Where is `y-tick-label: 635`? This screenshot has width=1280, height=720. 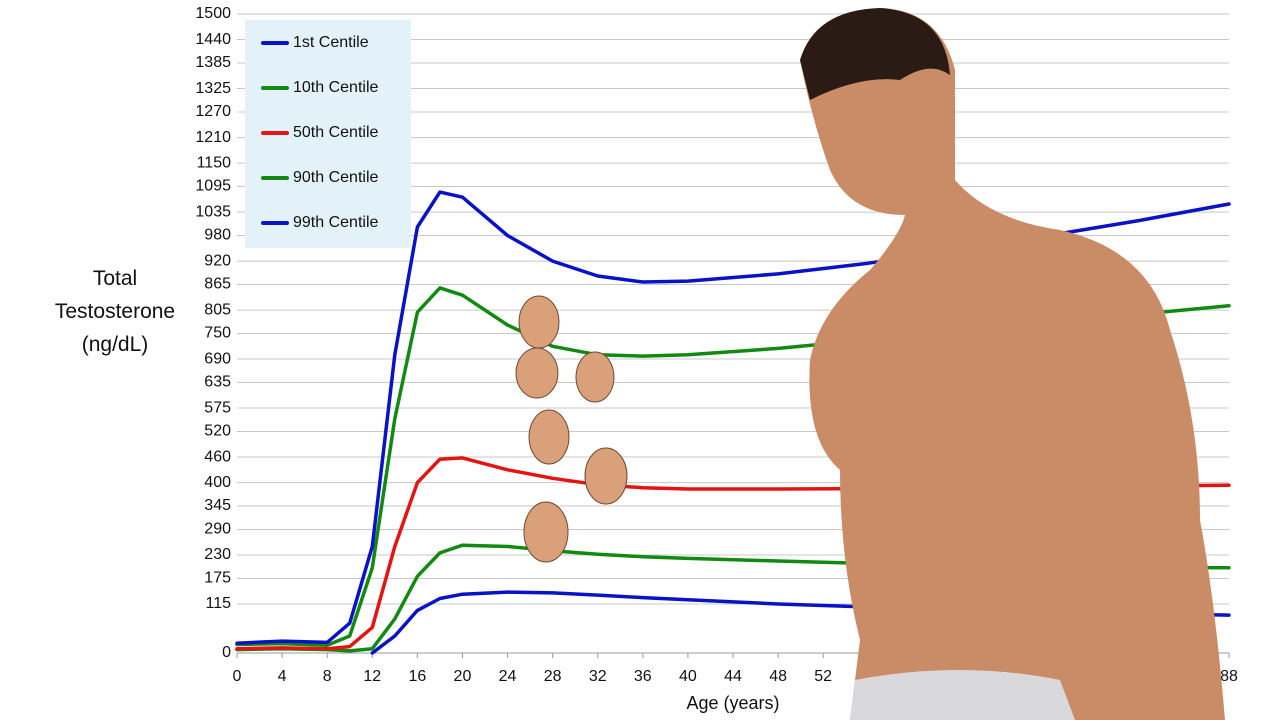
y-tick-label: 635 is located at coordinates (217, 382).